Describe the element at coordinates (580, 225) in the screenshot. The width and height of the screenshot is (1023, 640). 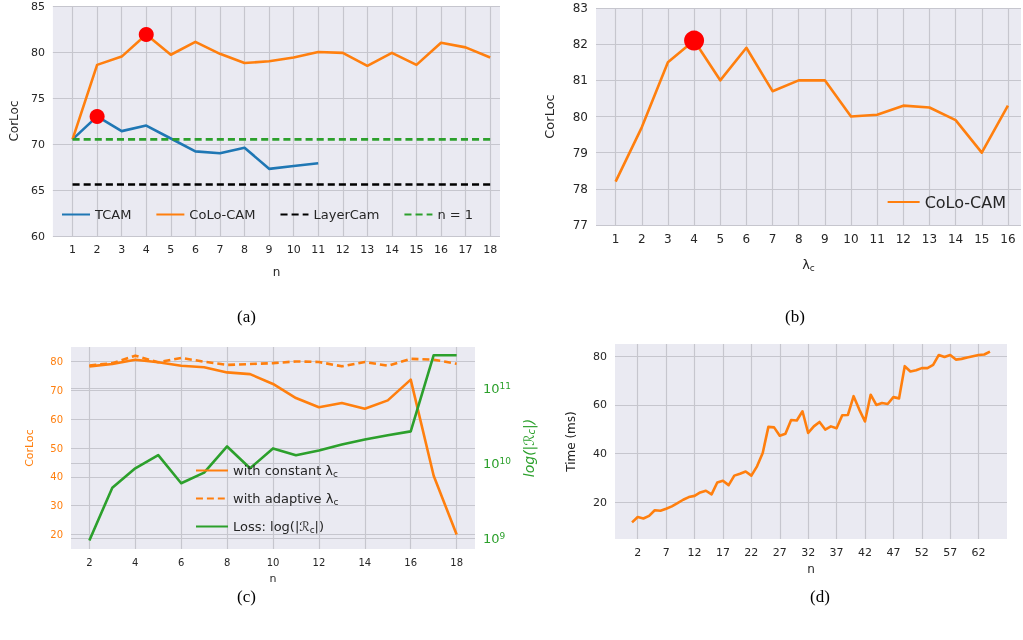
I see `y-tick-label: 77` at that location.